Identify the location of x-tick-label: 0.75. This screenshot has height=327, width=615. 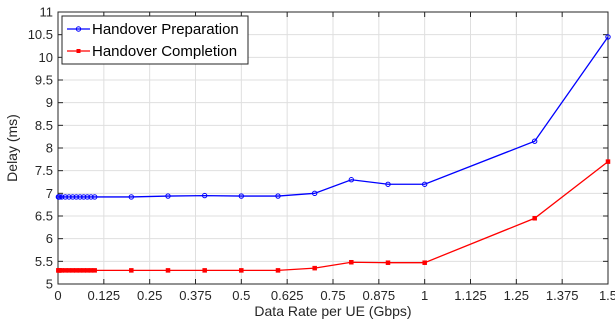
(332, 295).